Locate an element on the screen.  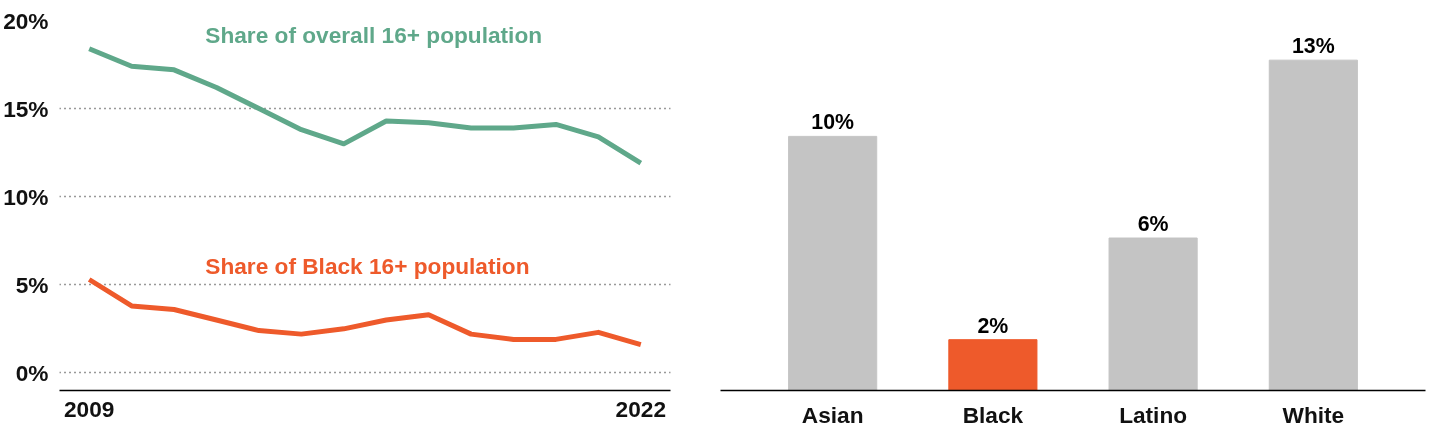
x-tick-label: Asian is located at coordinates (832, 414).